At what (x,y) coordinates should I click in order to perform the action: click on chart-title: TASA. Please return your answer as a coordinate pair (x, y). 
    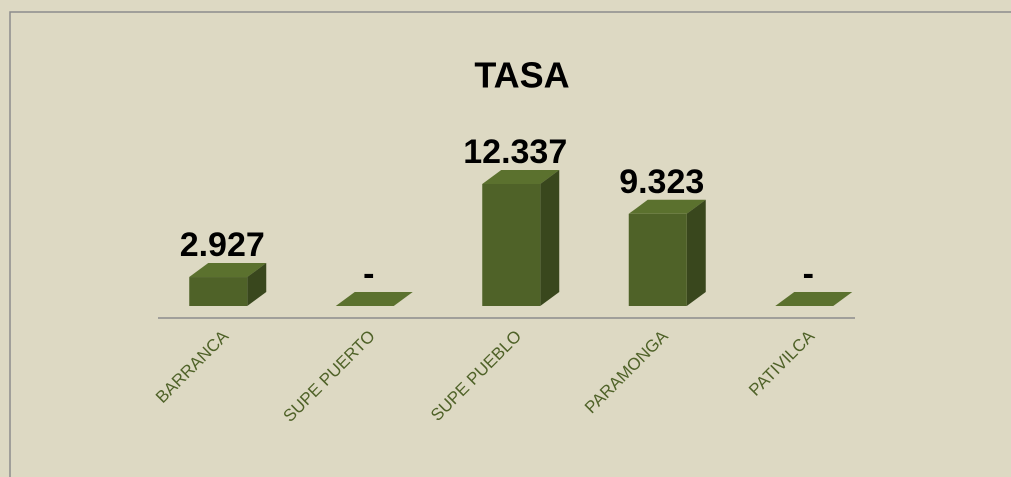
    Looking at the image, I should click on (521, 75).